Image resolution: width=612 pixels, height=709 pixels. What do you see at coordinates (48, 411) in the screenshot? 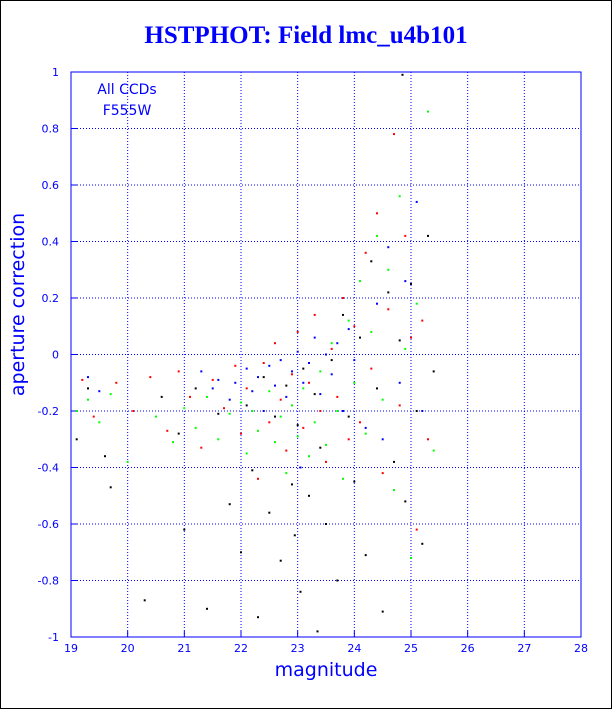
I see `y-tick-label: -0.2` at bounding box center [48, 411].